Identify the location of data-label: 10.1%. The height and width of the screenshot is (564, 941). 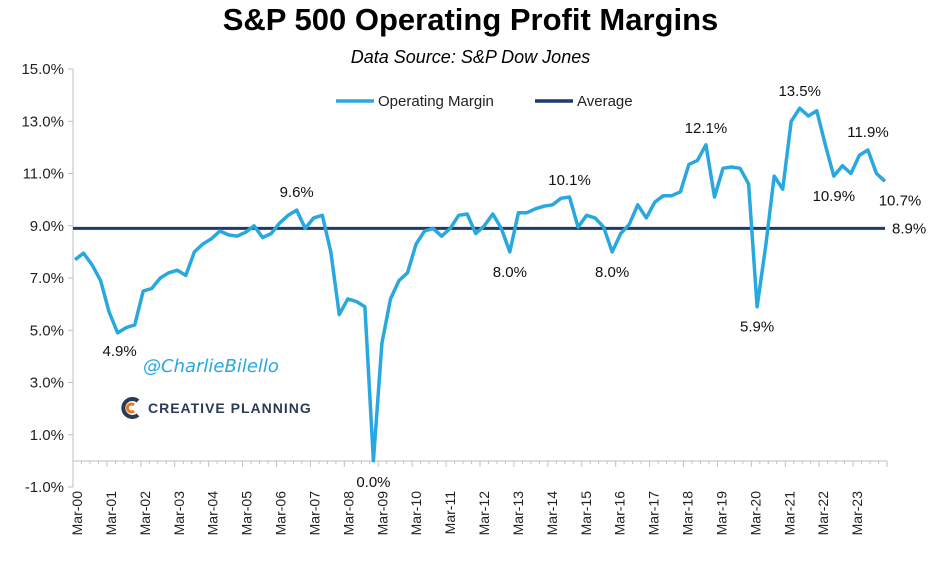
(569, 180).